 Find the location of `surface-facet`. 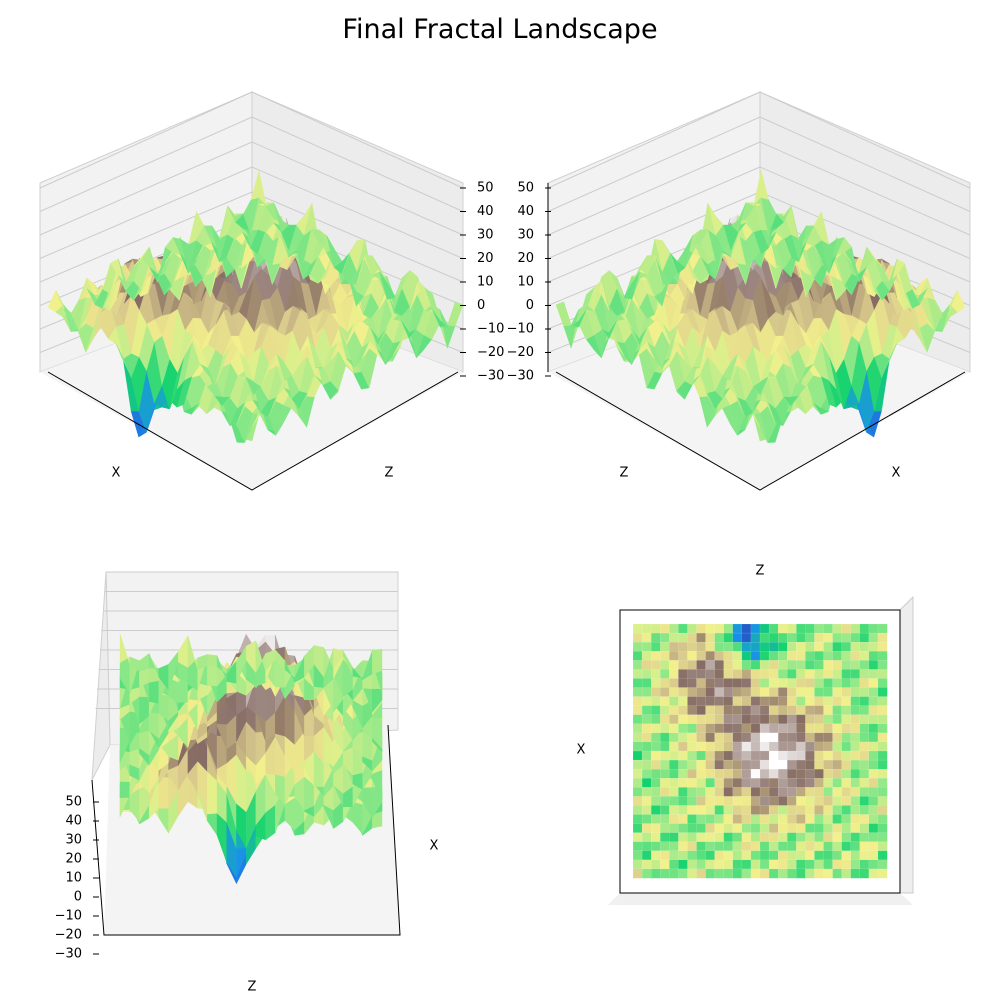

surface-facet is located at coordinates (377, 661).